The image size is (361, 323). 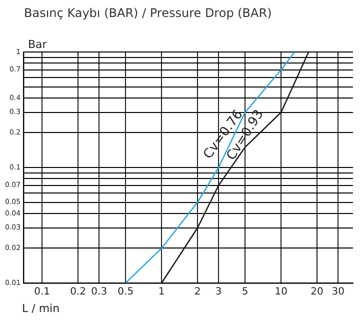 What do you see at coordinates (218, 292) in the screenshot?
I see `x-tick-label: 3` at bounding box center [218, 292].